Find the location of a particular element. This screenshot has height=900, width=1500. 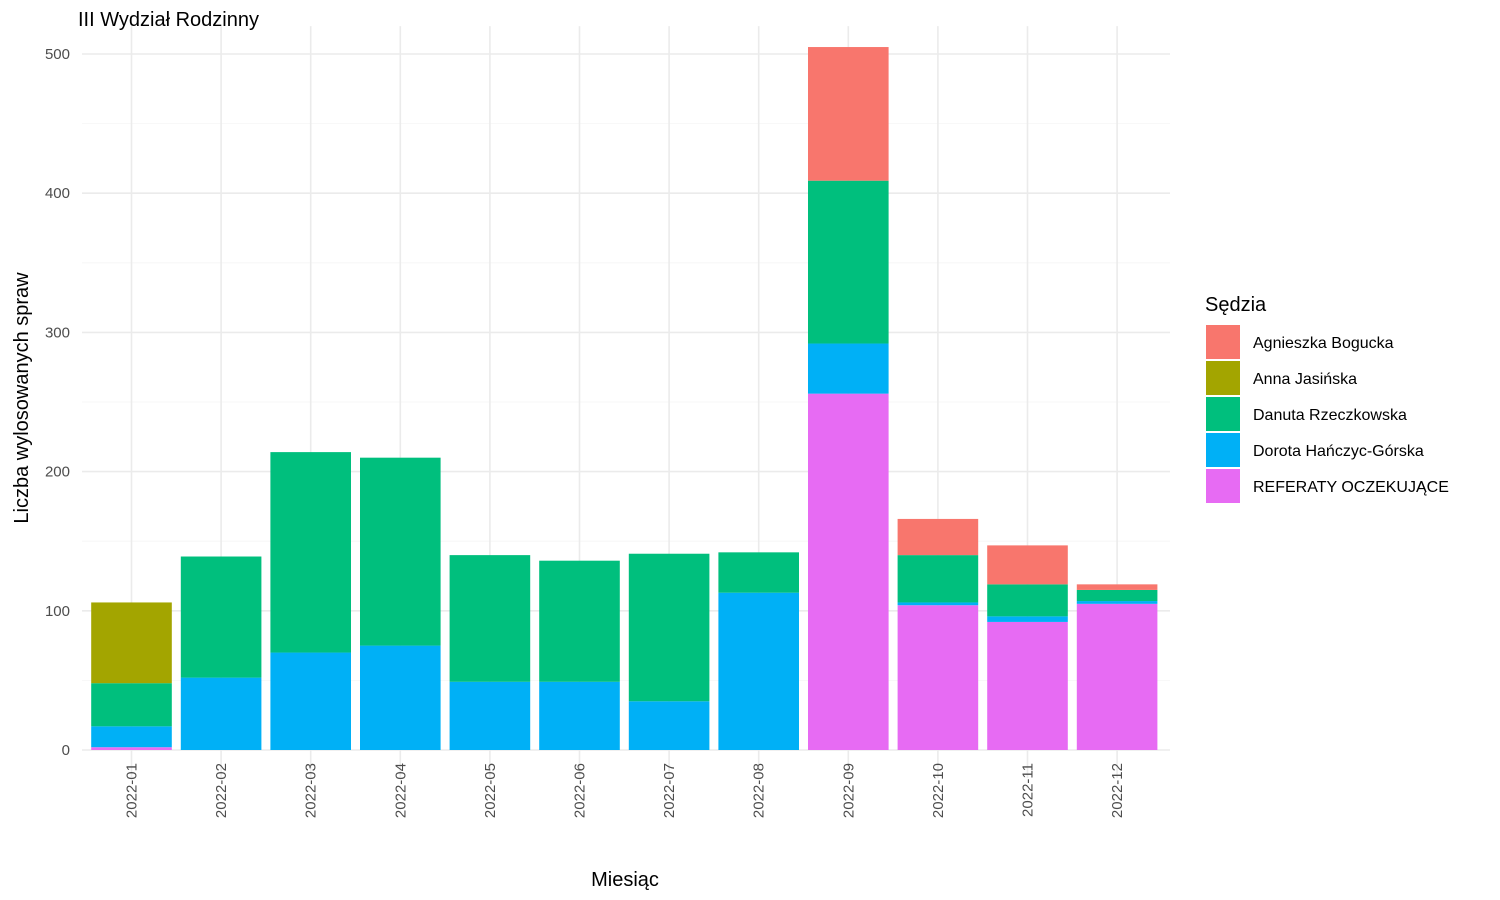

x-tick-label: 2022-06 is located at coordinates (580, 790).